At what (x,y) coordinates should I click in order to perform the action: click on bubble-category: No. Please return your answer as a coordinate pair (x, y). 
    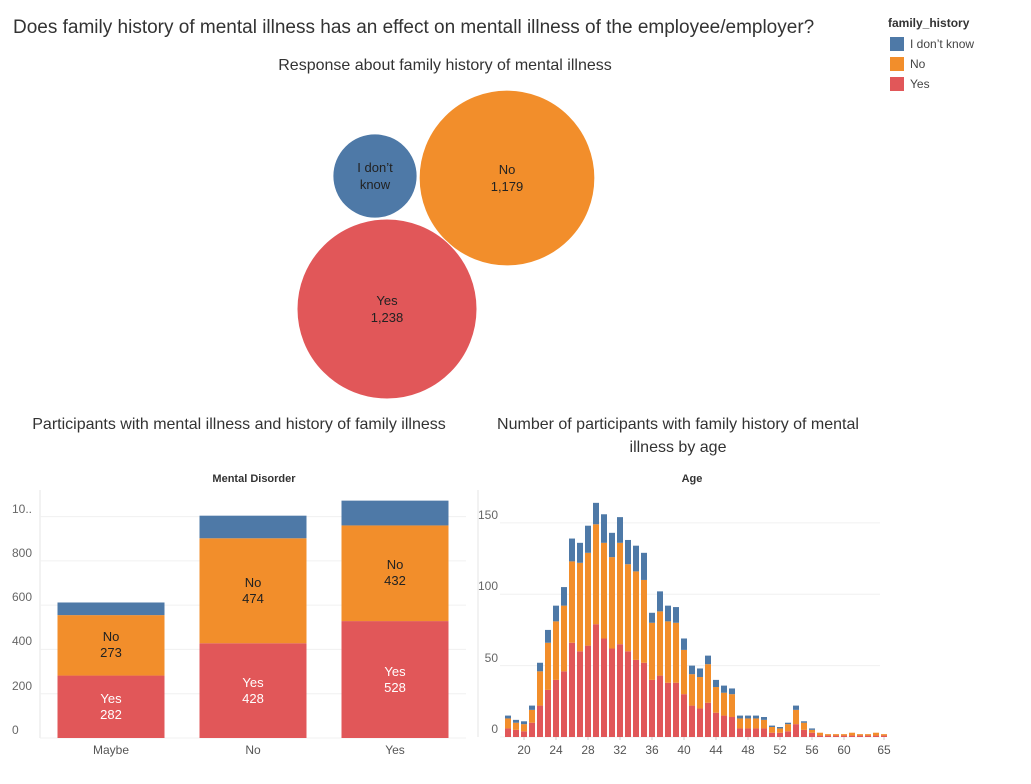
    Looking at the image, I should click on (507, 169).